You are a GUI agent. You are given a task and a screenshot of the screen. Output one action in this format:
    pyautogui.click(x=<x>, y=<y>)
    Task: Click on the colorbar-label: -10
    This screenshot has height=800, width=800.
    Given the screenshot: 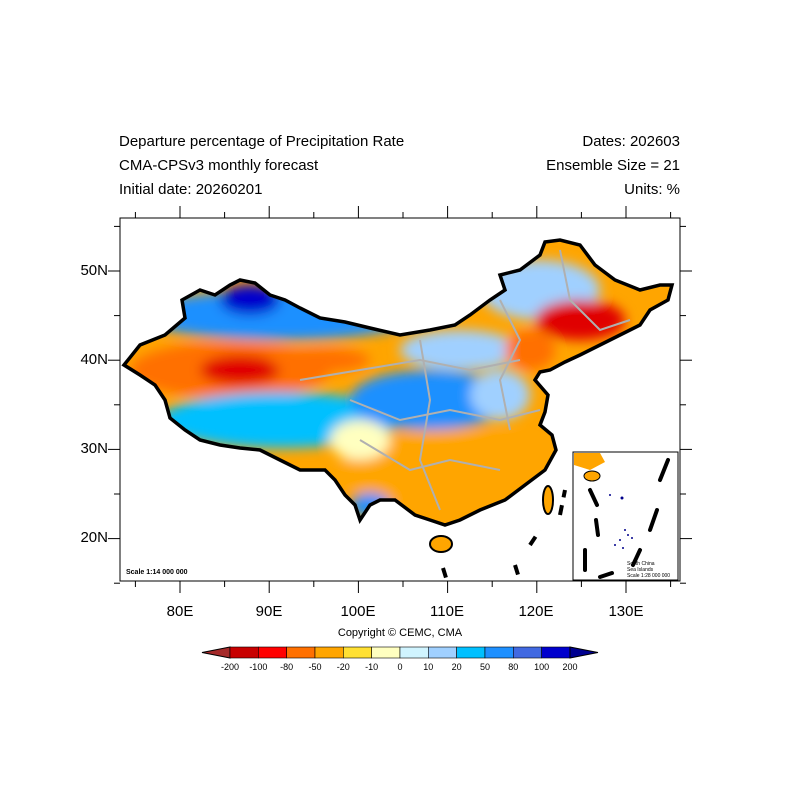 What is the action you would take?
    pyautogui.click(x=372, y=667)
    